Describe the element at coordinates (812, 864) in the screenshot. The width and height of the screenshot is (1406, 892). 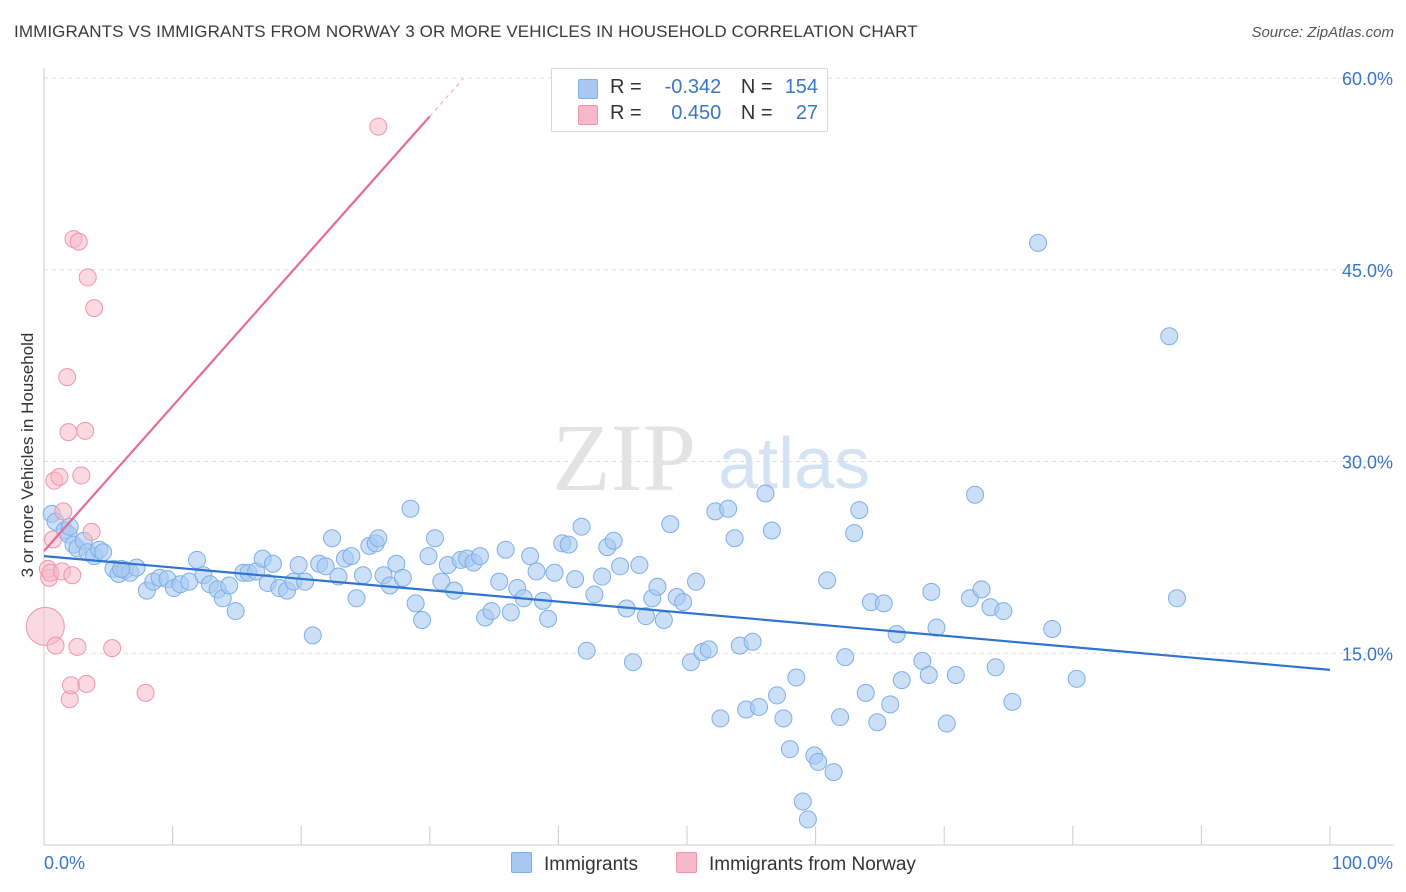
I see `norway-legend-label: Immigrants from Norway` at that location.